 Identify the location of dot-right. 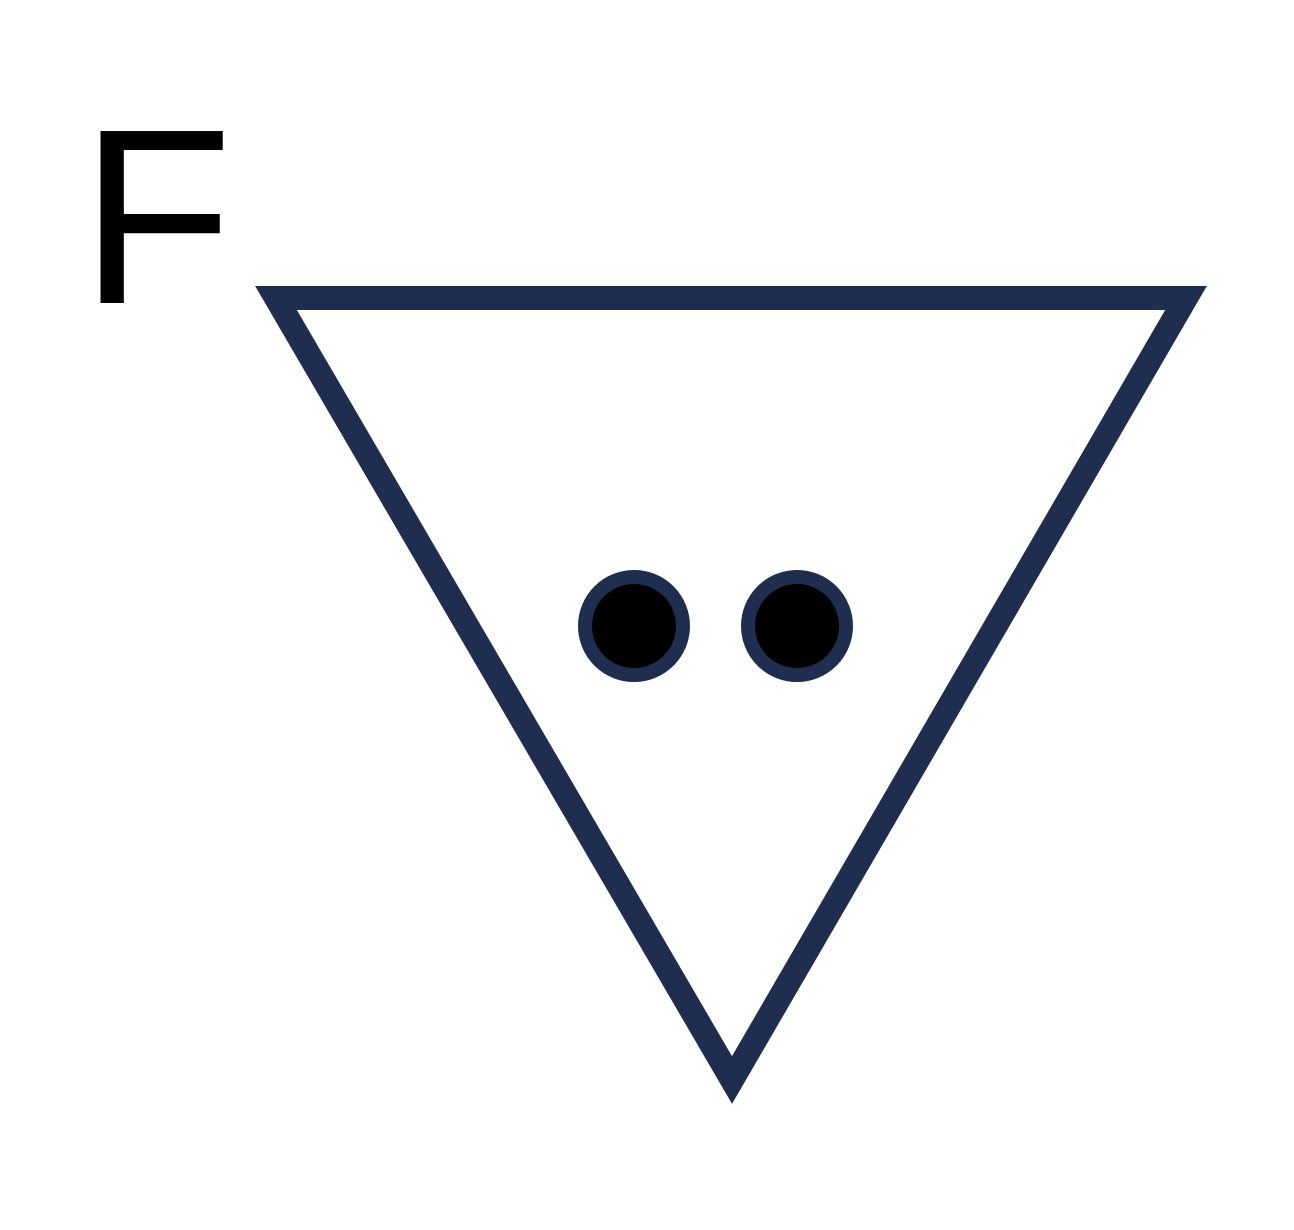
(797, 626).